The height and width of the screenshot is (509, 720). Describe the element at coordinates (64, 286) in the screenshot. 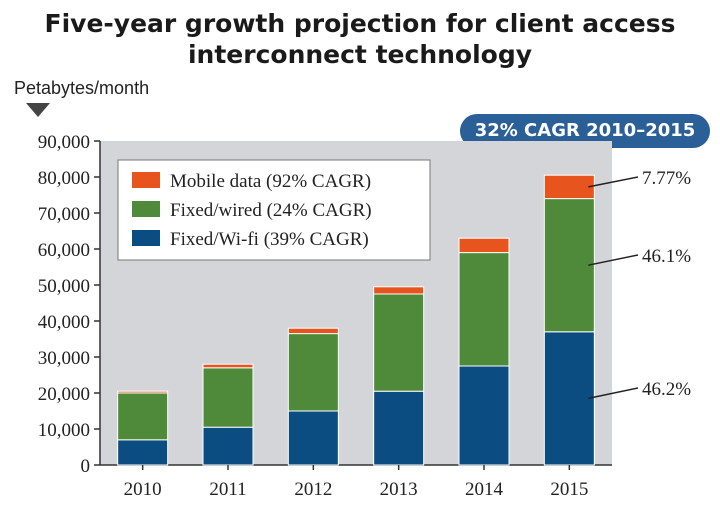

I see `y-tick-label: 50,000` at that location.